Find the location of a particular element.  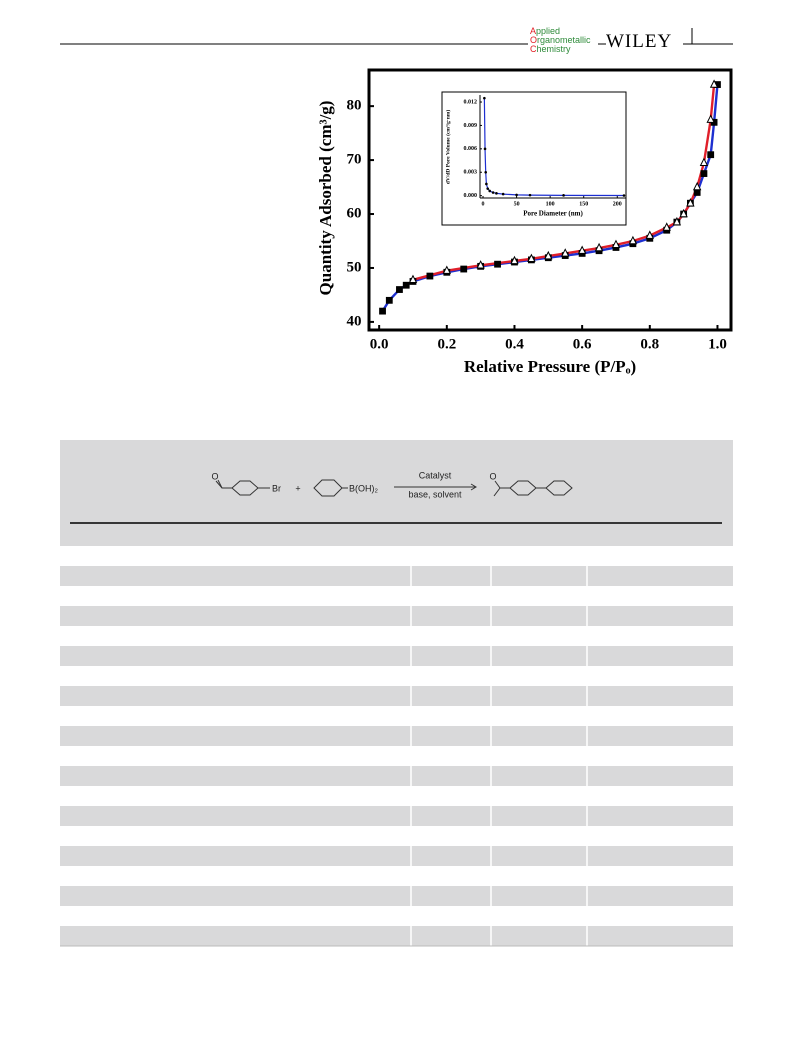

publisher: WILEY is located at coordinates (639, 41).